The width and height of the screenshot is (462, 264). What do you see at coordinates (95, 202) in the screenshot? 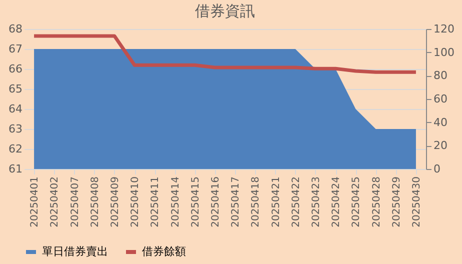
I see `x-tick-label: 20250408` at bounding box center [95, 202].